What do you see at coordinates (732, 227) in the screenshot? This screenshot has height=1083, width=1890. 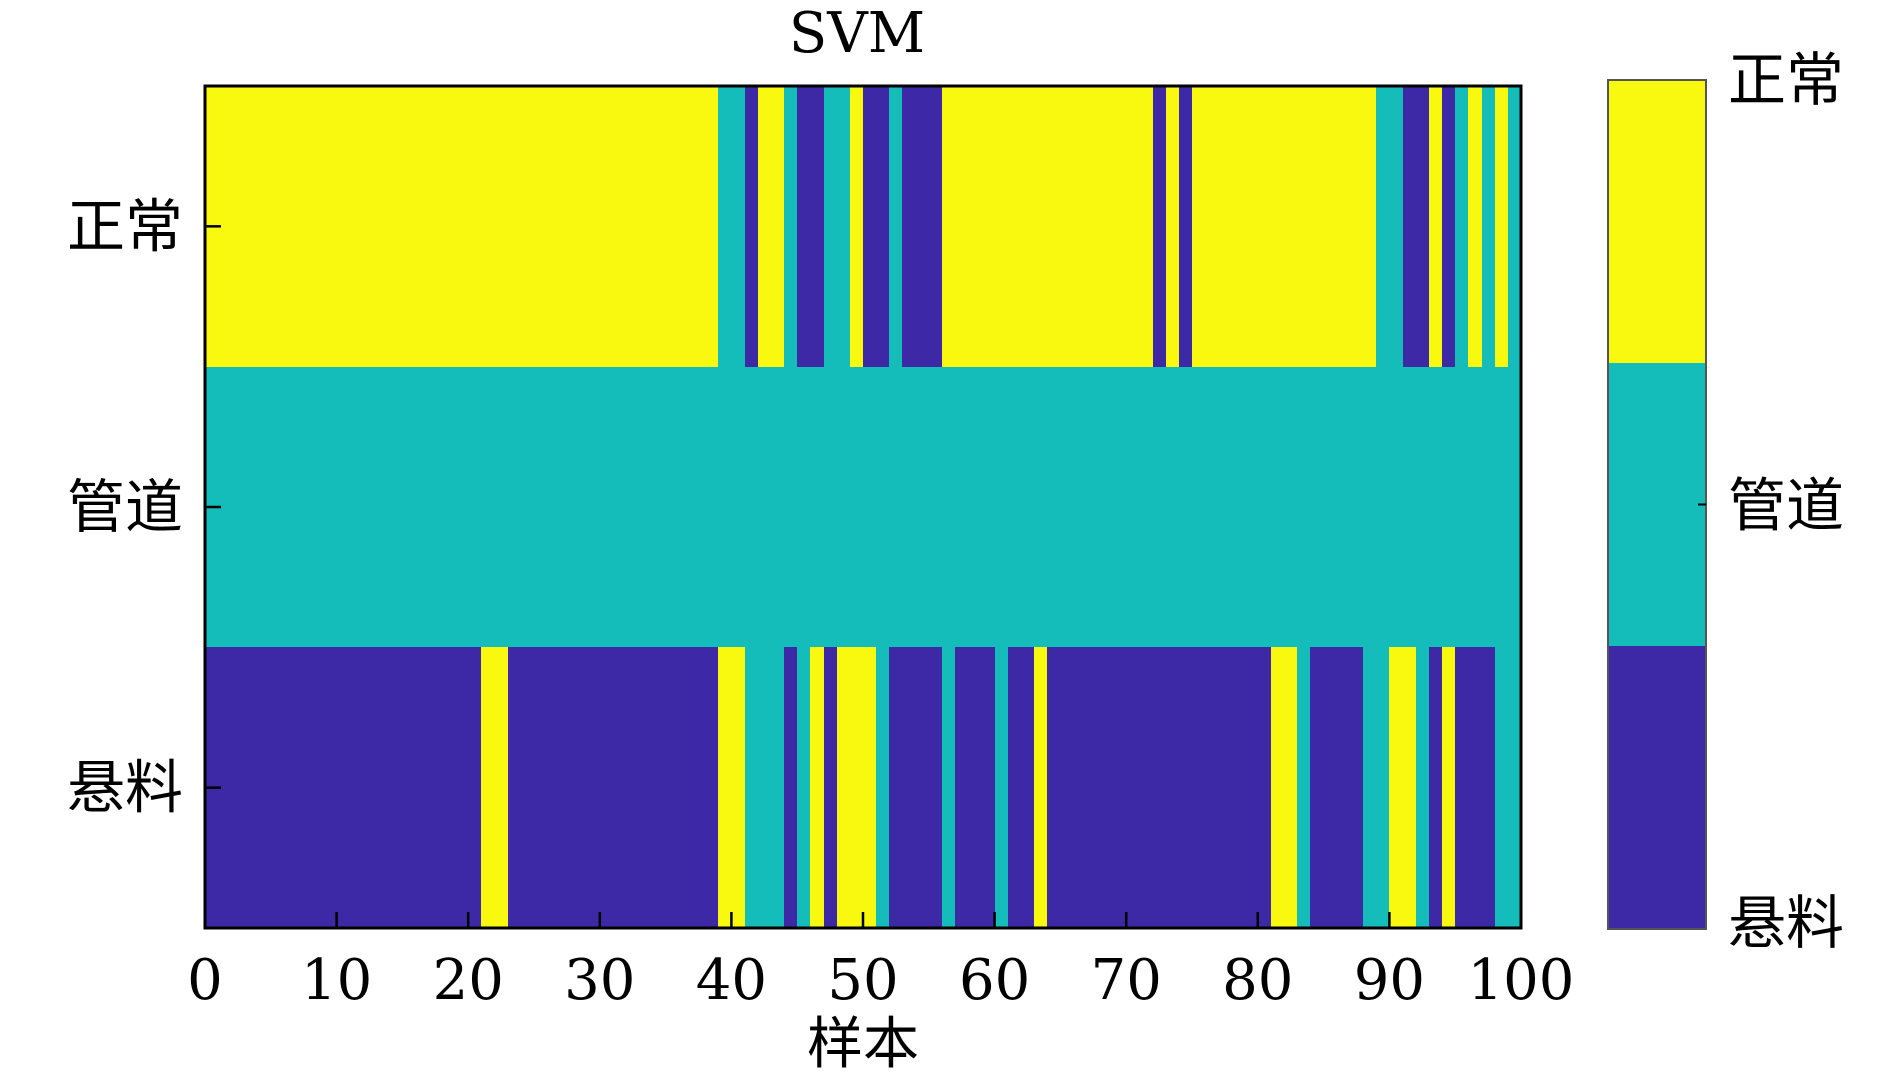 I see `heatmap-cell-row0-seg1` at bounding box center [732, 227].